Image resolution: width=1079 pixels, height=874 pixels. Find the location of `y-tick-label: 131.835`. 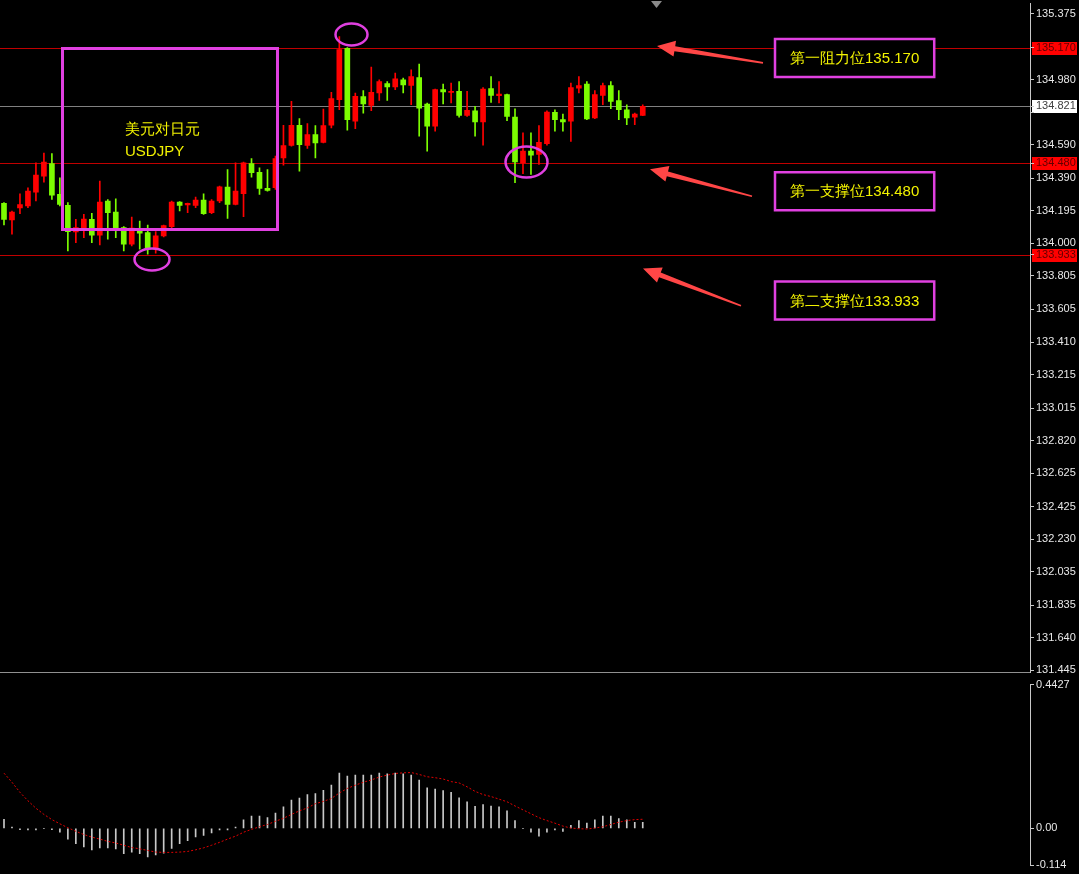

y-tick-label: 131.835 is located at coordinates (1056, 604).